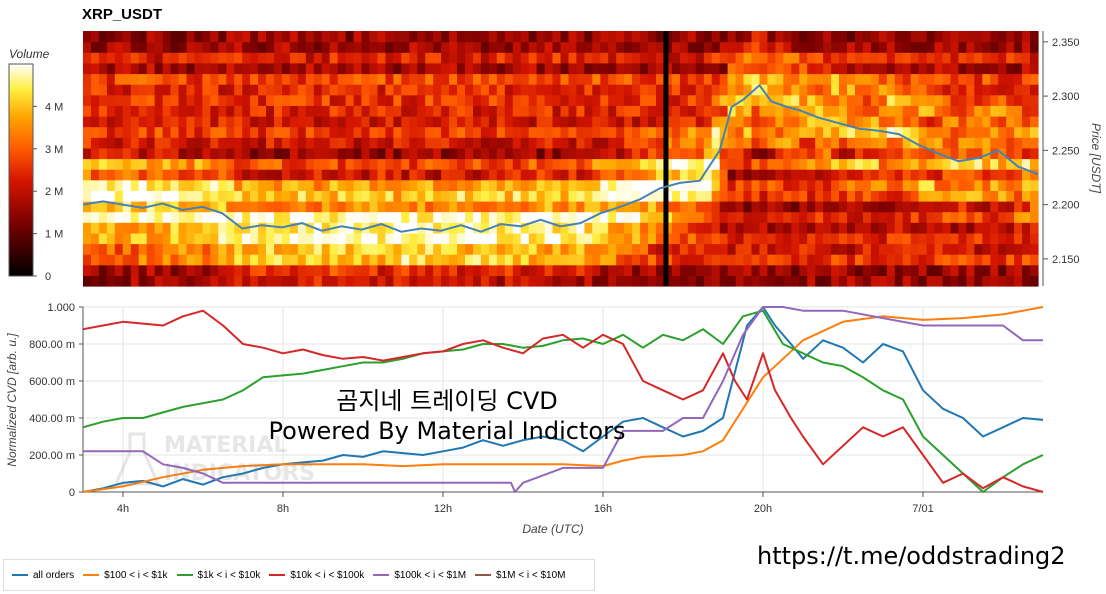 The height and width of the screenshot is (594, 1106). What do you see at coordinates (125, 575) in the screenshot?
I see `legend-item: $100 < i < $1k` at bounding box center [125, 575].